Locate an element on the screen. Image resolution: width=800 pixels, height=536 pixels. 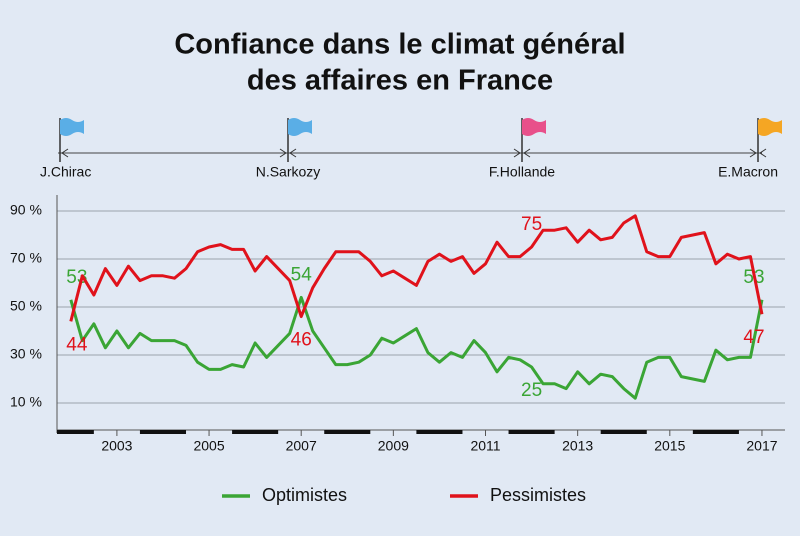
legend-label: Pessimistes is located at coordinates (538, 495).